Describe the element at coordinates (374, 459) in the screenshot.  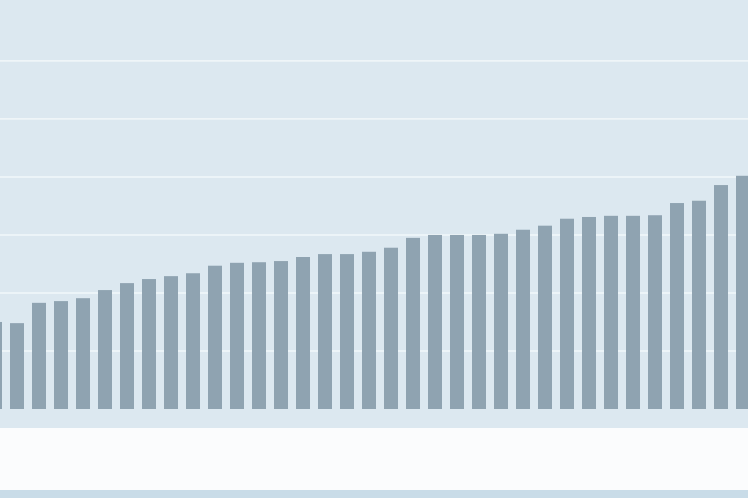
I see `label-strip` at that location.